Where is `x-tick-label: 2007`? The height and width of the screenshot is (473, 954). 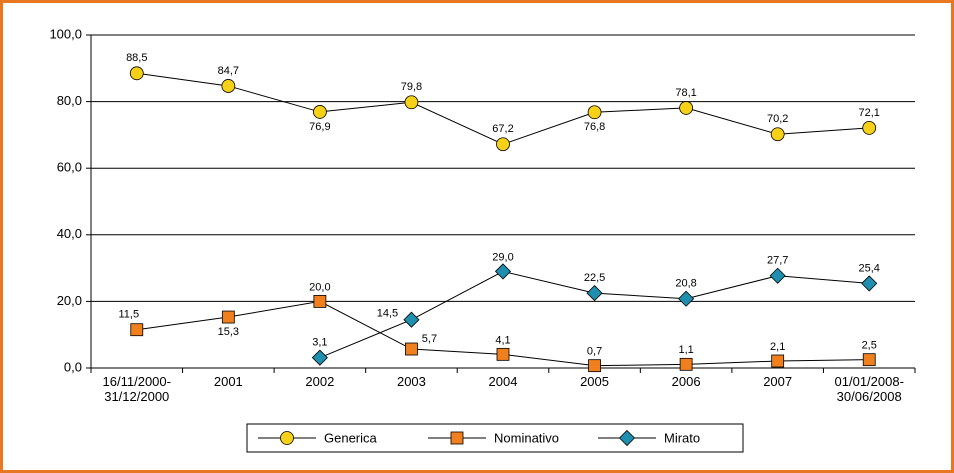 x-tick-label: 2007 is located at coordinates (778, 381).